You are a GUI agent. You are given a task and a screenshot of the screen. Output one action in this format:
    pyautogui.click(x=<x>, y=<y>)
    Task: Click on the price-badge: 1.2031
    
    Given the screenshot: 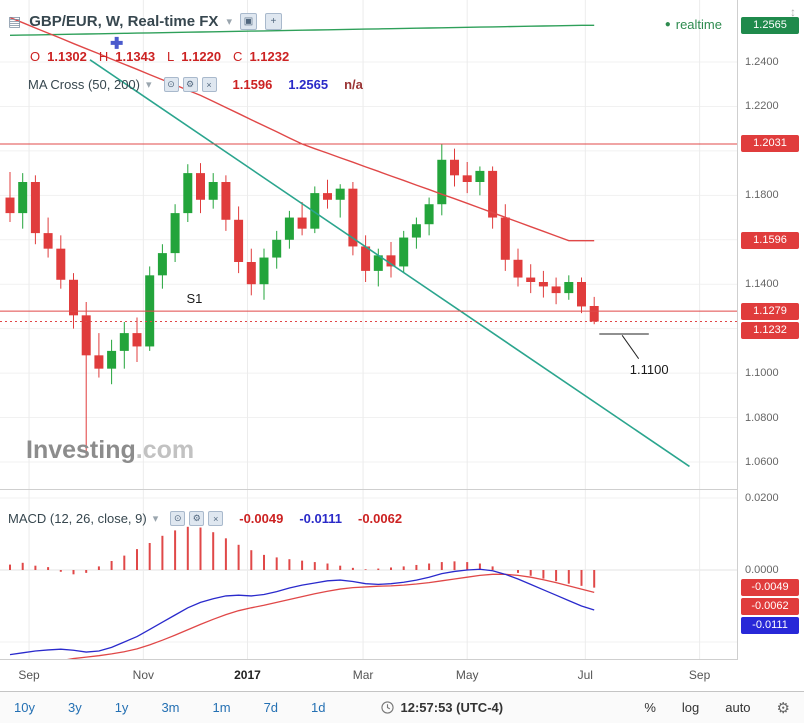 What is the action you would take?
    pyautogui.click(x=770, y=144)
    